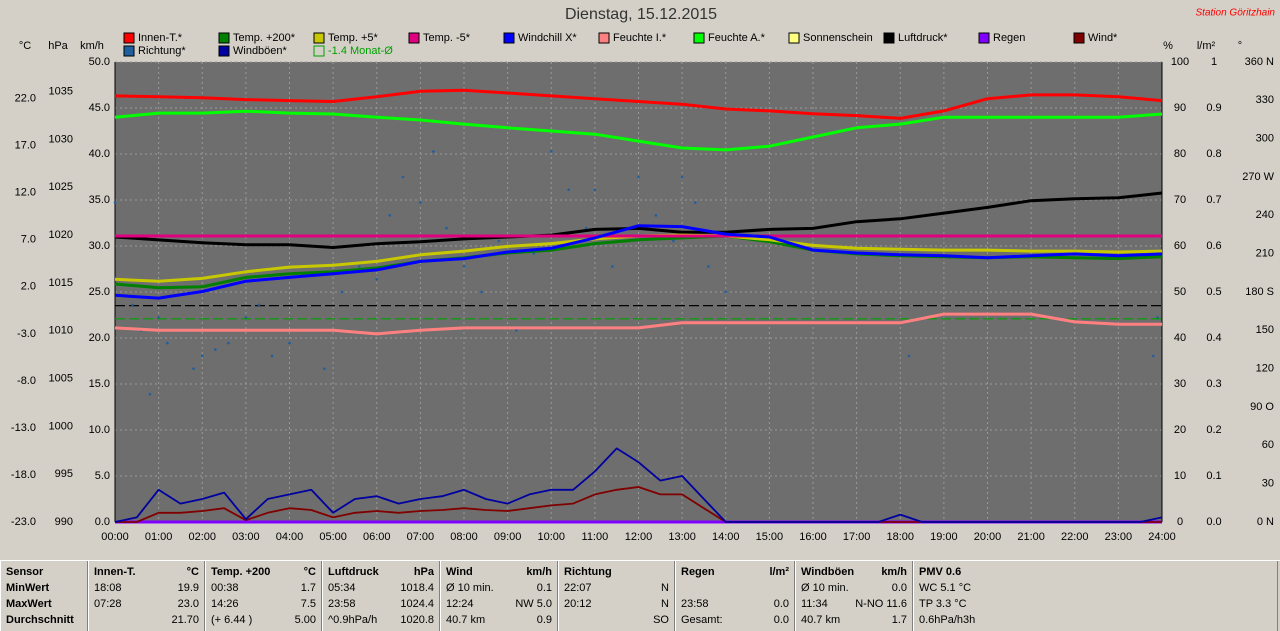 The width and height of the screenshot is (1280, 631). What do you see at coordinates (813, 537) in the screenshot?
I see `x-tick-label: 16:00` at bounding box center [813, 537].